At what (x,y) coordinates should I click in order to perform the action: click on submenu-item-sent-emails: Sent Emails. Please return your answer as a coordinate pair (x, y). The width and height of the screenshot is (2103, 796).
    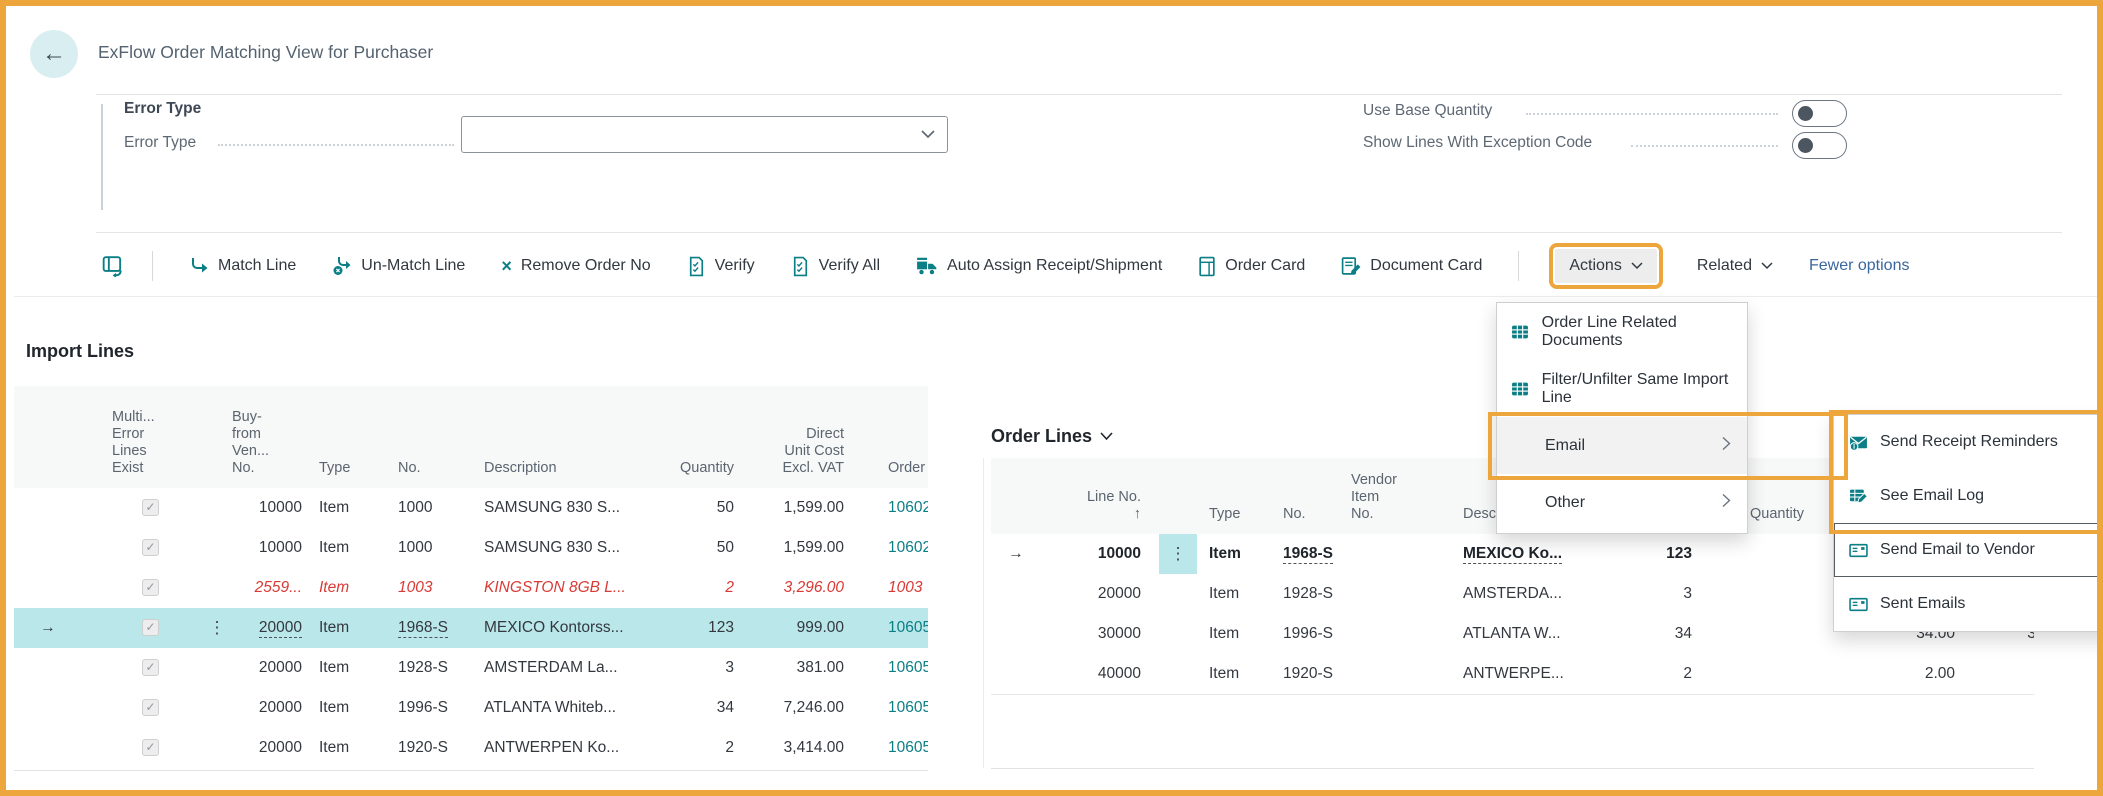
    Looking at the image, I should click on (1965, 604).